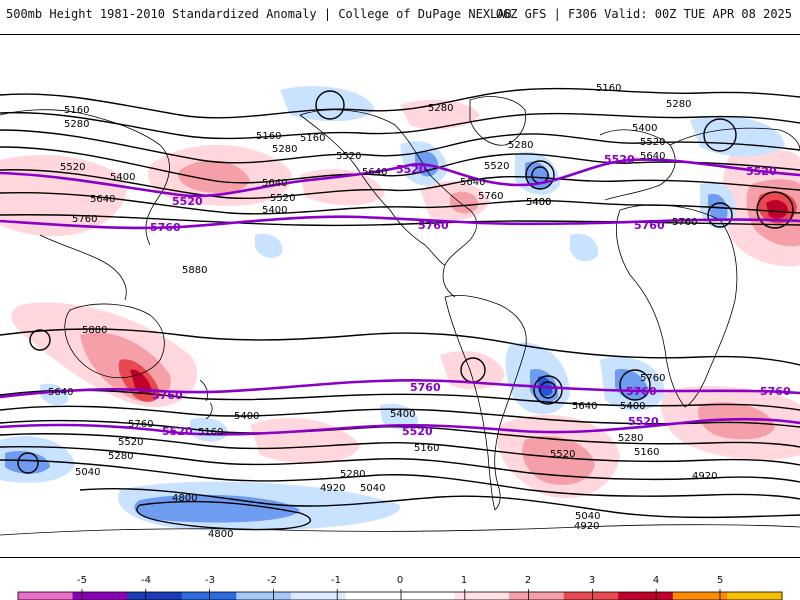 This screenshot has height=600, width=800. I want to click on colorbar-graphic, so click(400, 594).